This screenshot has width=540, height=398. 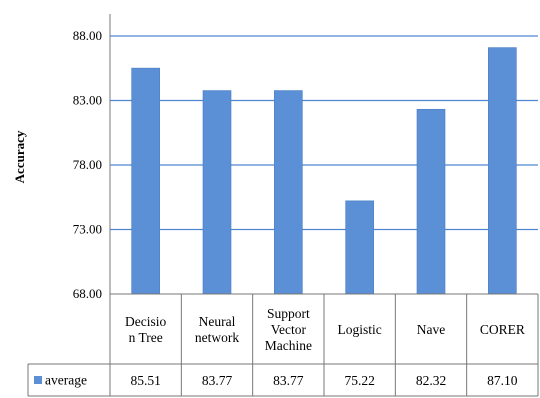 I want to click on category-label: CORER, so click(x=502, y=329).